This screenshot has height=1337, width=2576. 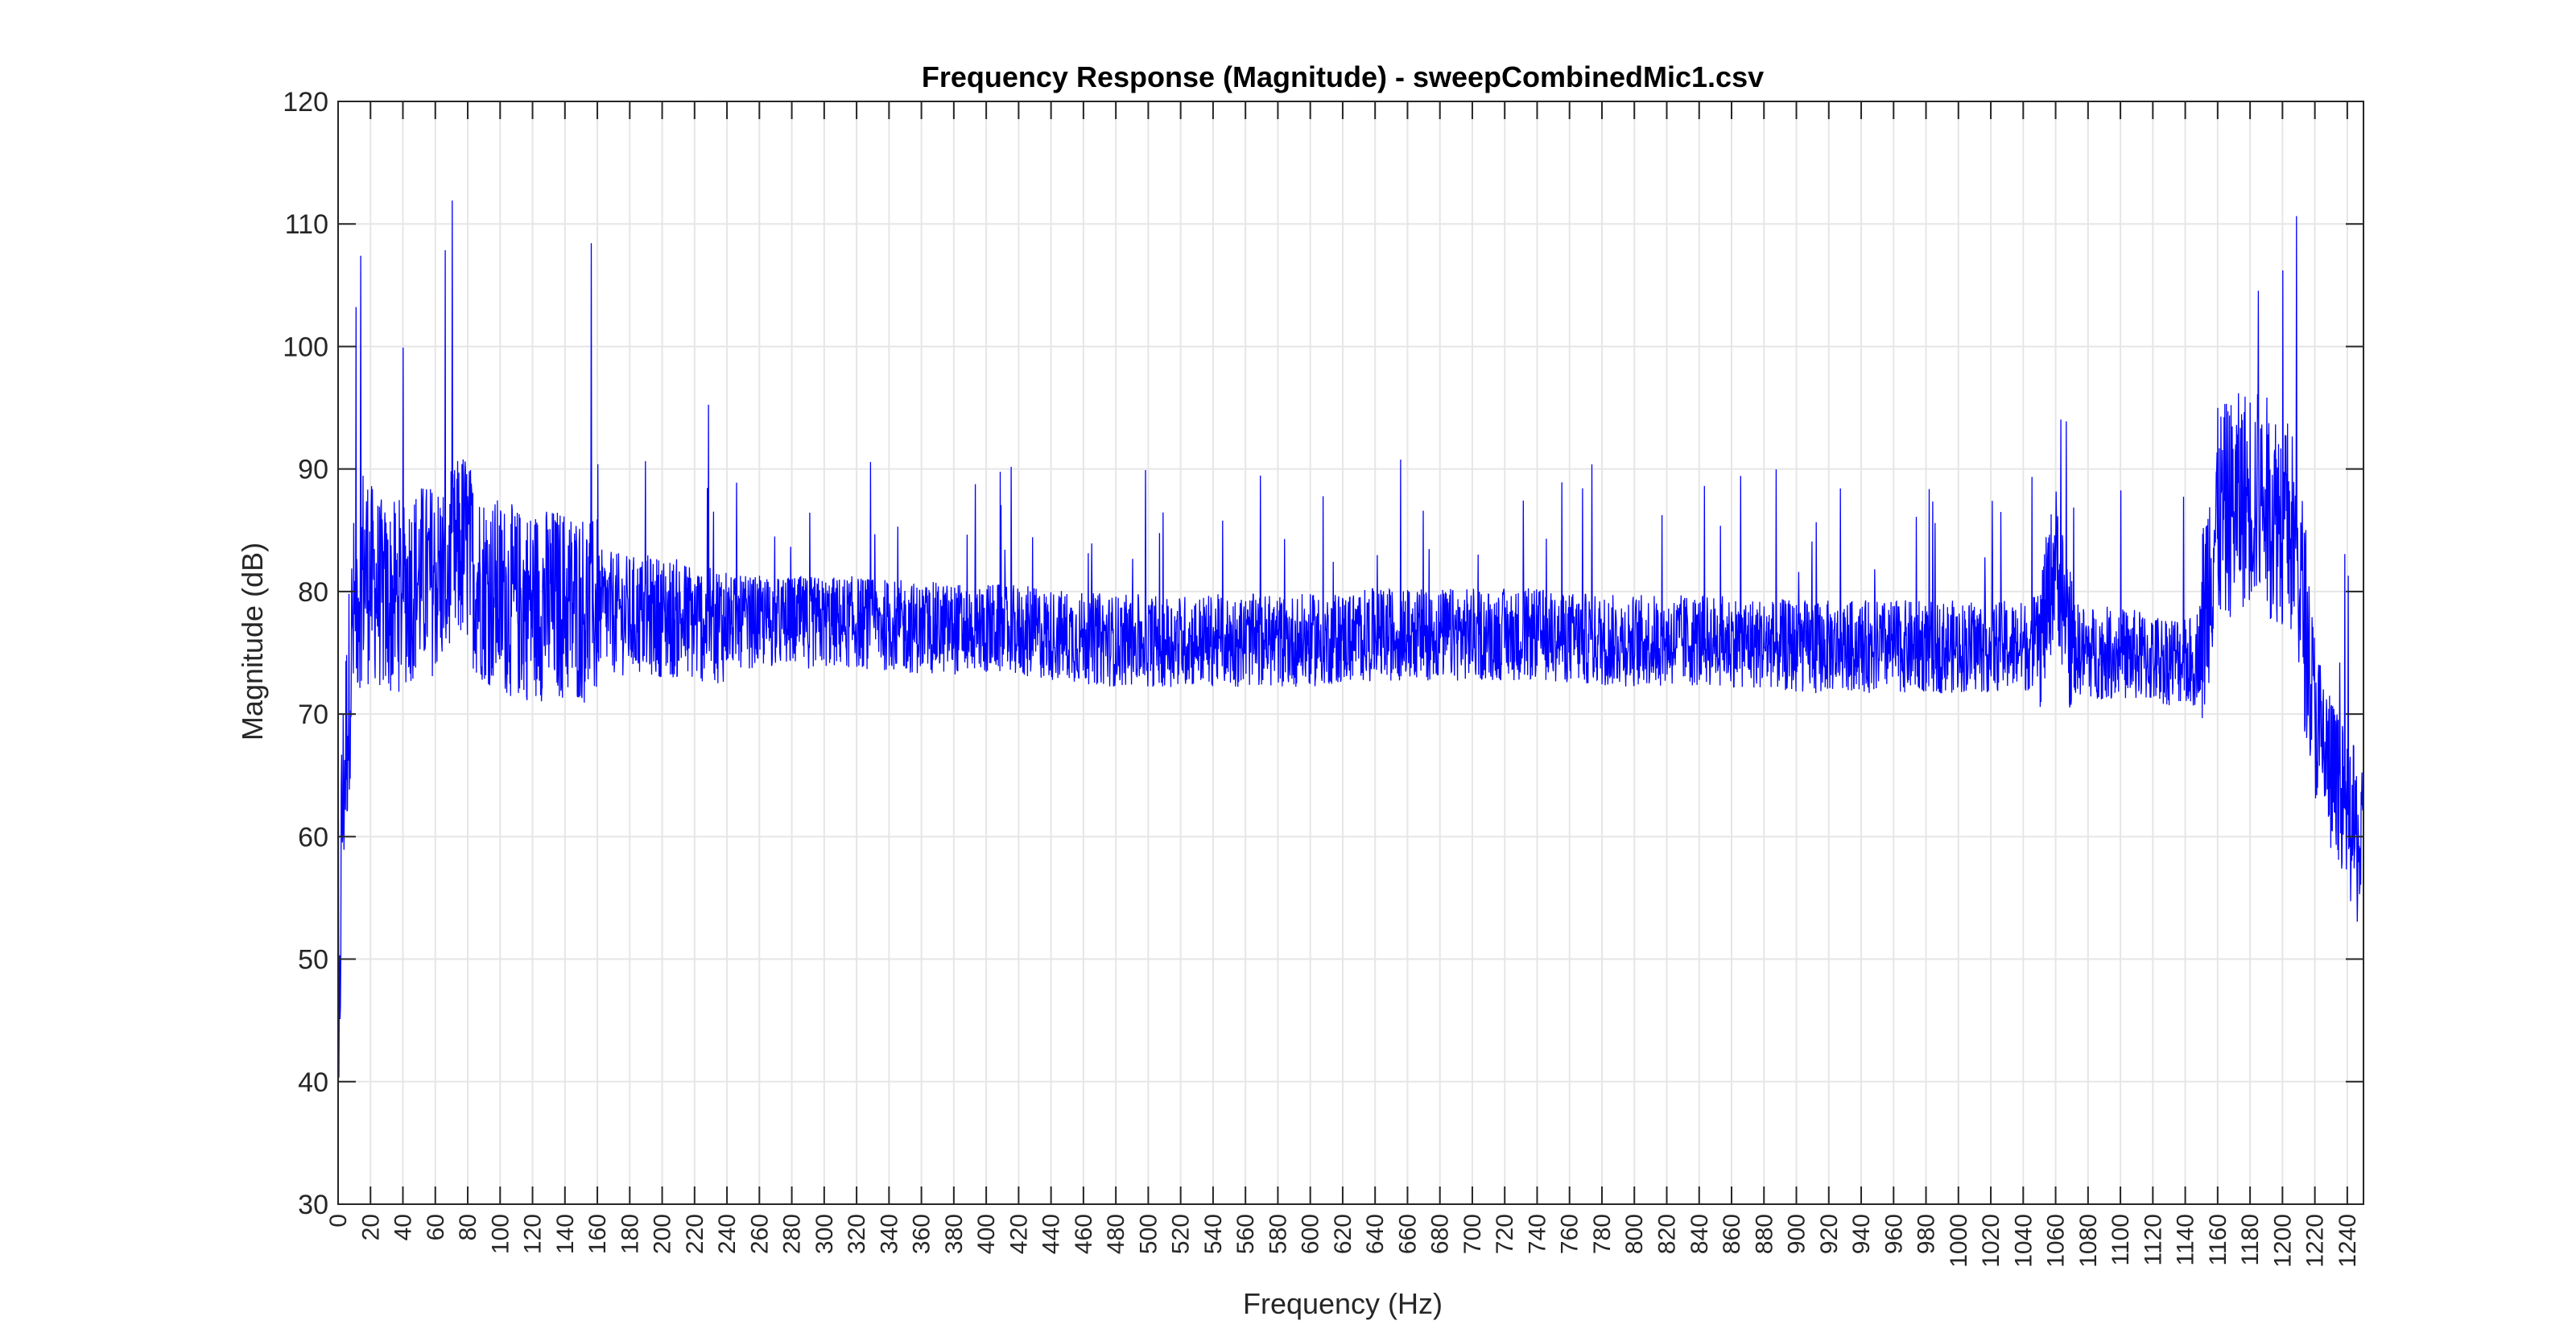 I want to click on x-tick-label: 580, so click(x=1278, y=1234).